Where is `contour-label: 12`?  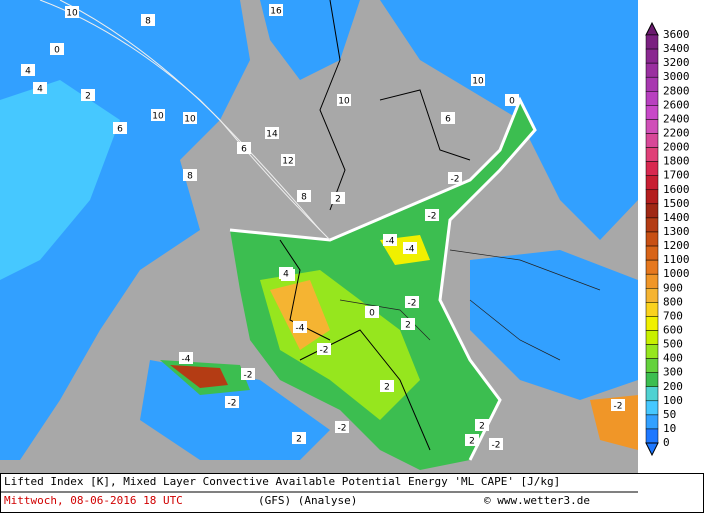
contour-label: 12 is located at coordinates (287, 162).